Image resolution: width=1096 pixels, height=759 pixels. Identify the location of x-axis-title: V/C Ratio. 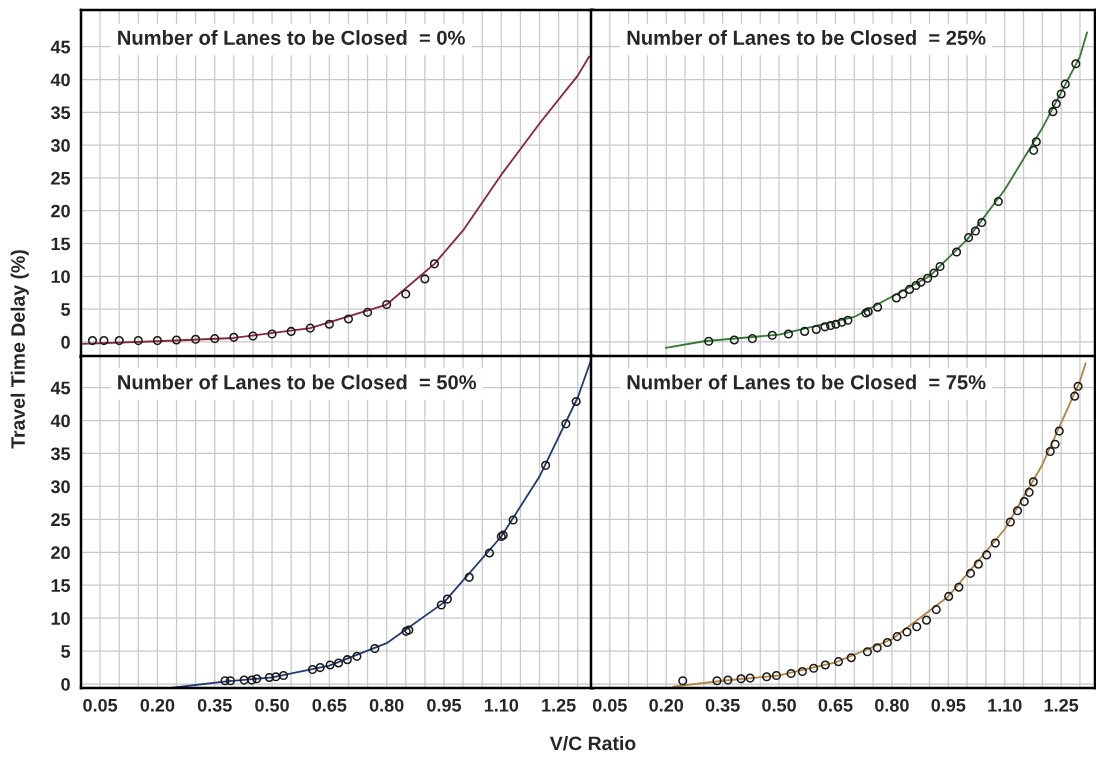
(592, 743).